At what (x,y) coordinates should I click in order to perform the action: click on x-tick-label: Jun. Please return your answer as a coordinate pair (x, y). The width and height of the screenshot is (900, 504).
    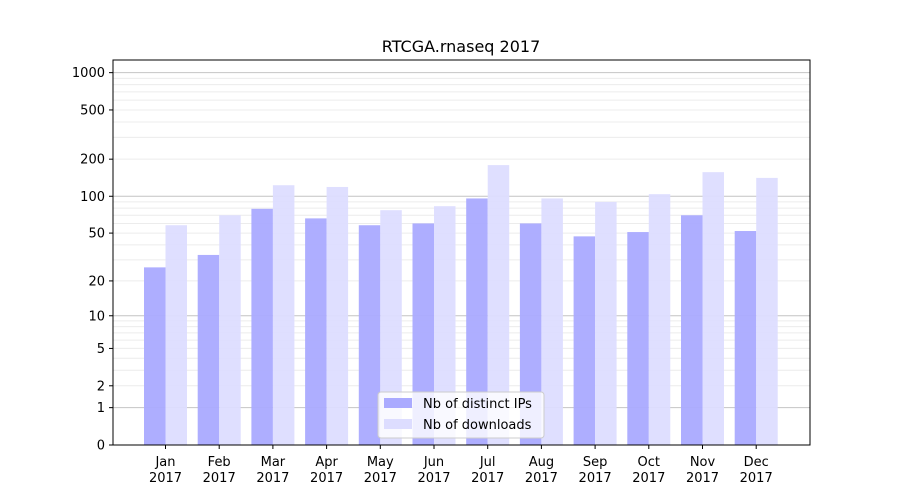
    Looking at the image, I should click on (433, 462).